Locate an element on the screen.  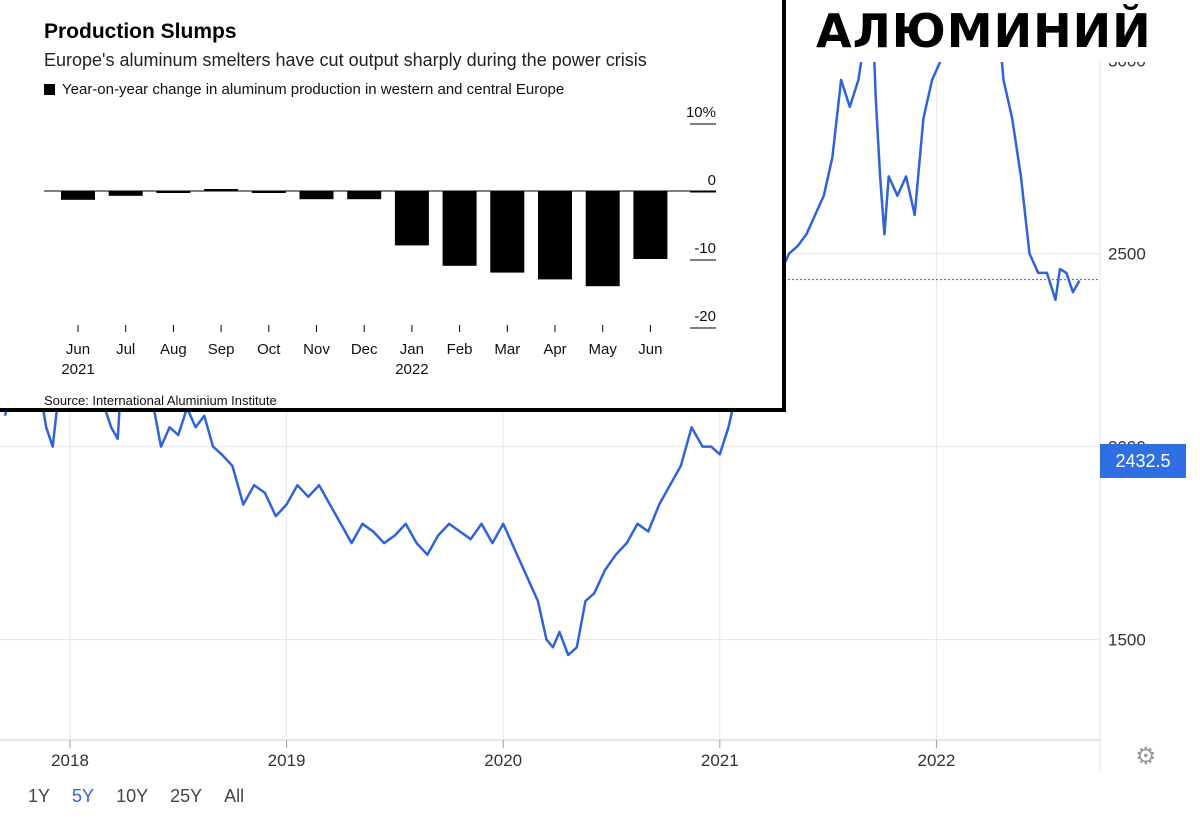
main-y-axis-labels: 150020002500300035004000 is located at coordinates (1127, 351).